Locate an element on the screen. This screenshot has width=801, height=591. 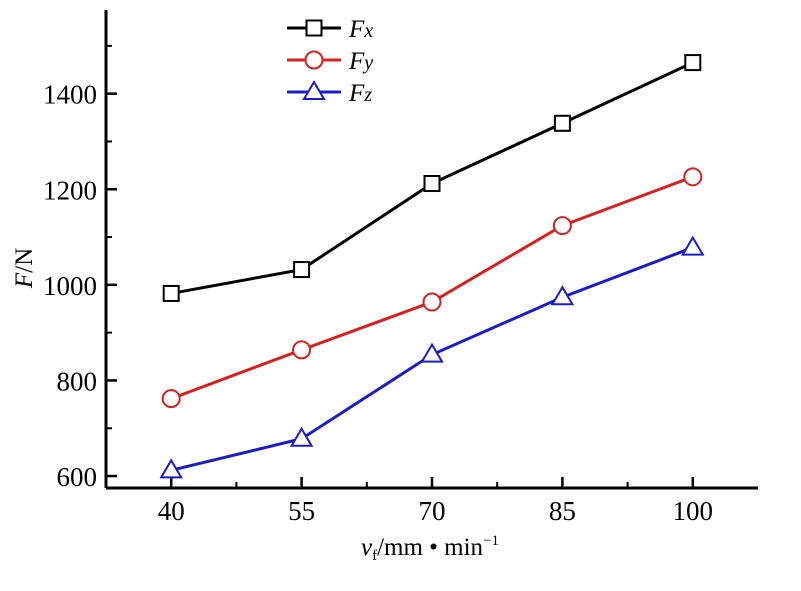
legend-label-sub: y is located at coordinates (367, 63).